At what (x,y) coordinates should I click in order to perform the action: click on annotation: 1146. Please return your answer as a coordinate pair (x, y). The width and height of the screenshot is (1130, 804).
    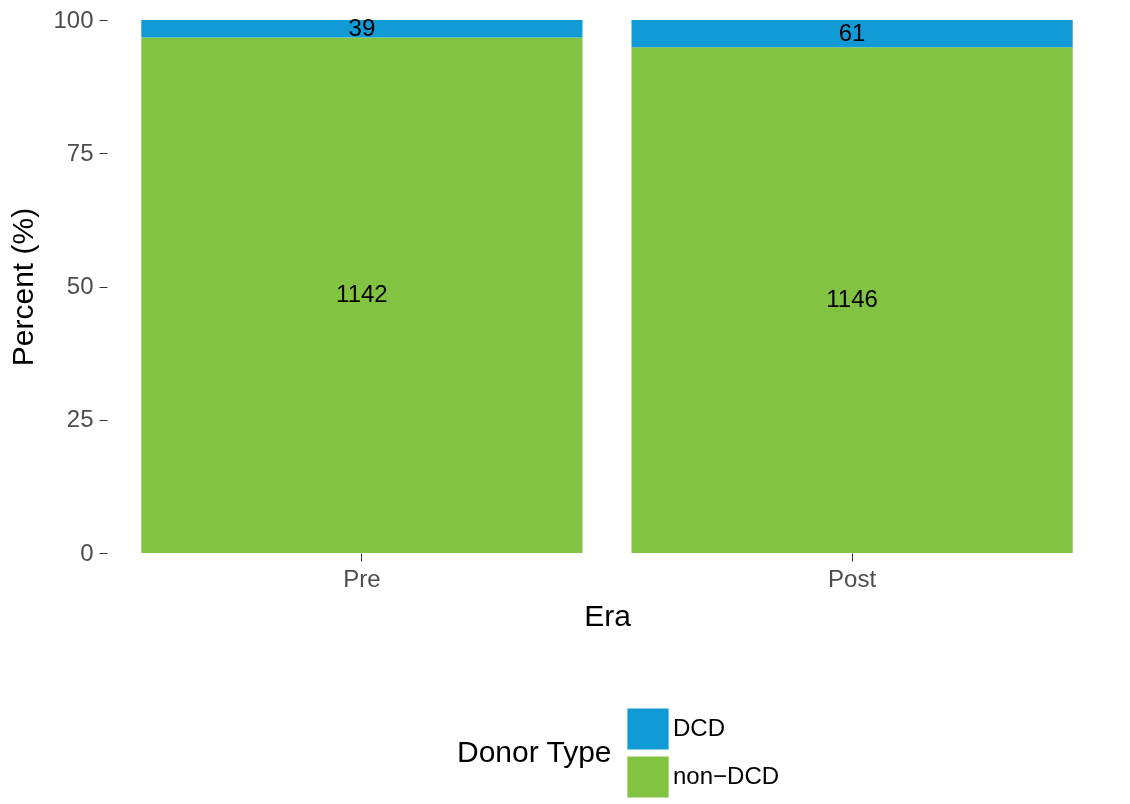
    Looking at the image, I should click on (852, 299).